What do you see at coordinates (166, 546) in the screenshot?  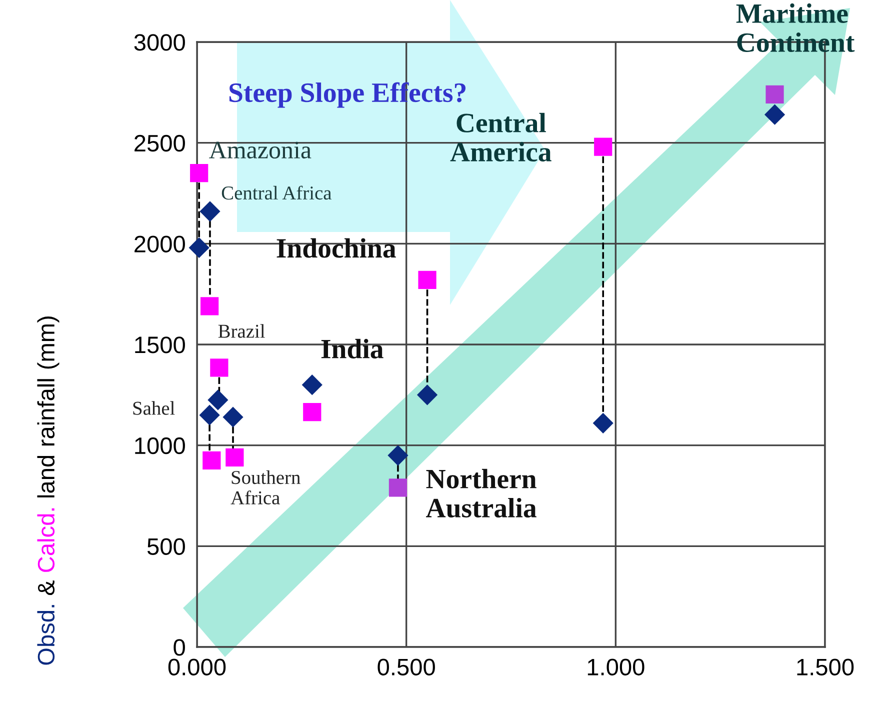 I see `y-tick-label: 500` at bounding box center [166, 546].